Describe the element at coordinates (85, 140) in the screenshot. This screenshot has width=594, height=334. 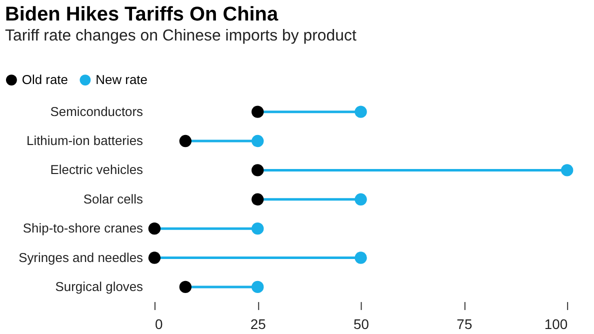
I see `y-tick-label: Lithium-ion batteries` at that location.